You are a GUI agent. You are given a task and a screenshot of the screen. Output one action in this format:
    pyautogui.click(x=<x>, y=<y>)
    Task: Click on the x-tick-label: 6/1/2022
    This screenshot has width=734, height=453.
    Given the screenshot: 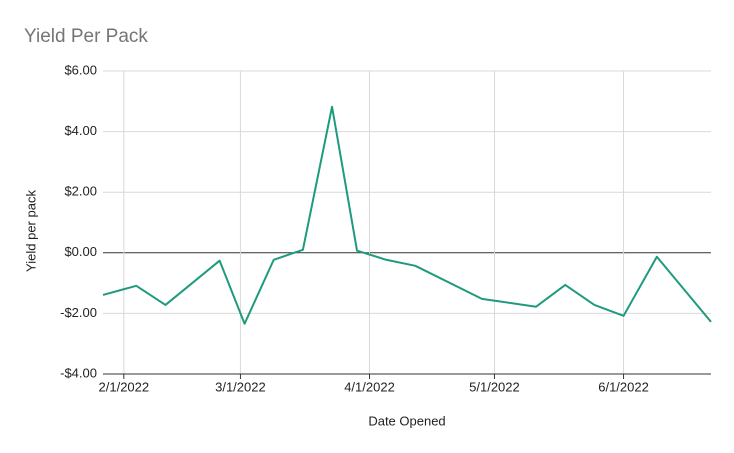 What is the action you would take?
    pyautogui.click(x=623, y=386)
    